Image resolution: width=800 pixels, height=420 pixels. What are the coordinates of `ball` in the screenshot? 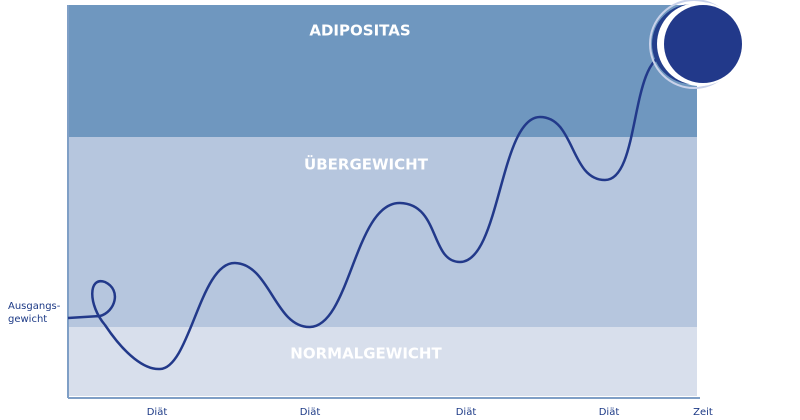 It's located at (695, 44).